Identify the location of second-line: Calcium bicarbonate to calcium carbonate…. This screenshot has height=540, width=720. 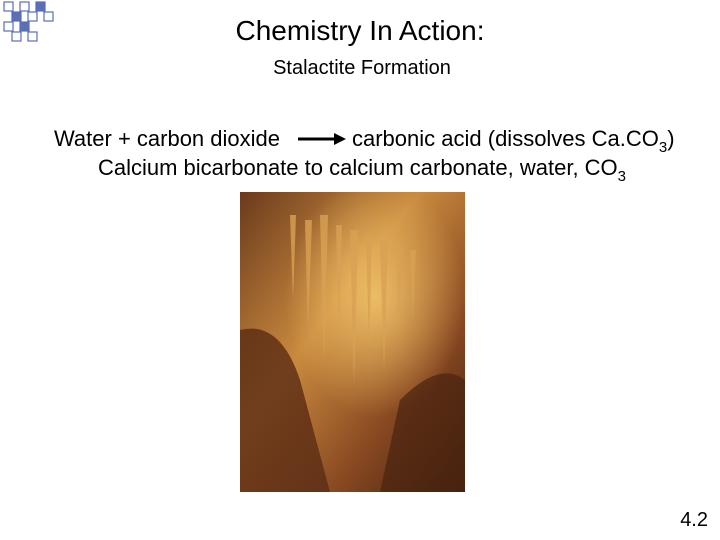
(362, 170).